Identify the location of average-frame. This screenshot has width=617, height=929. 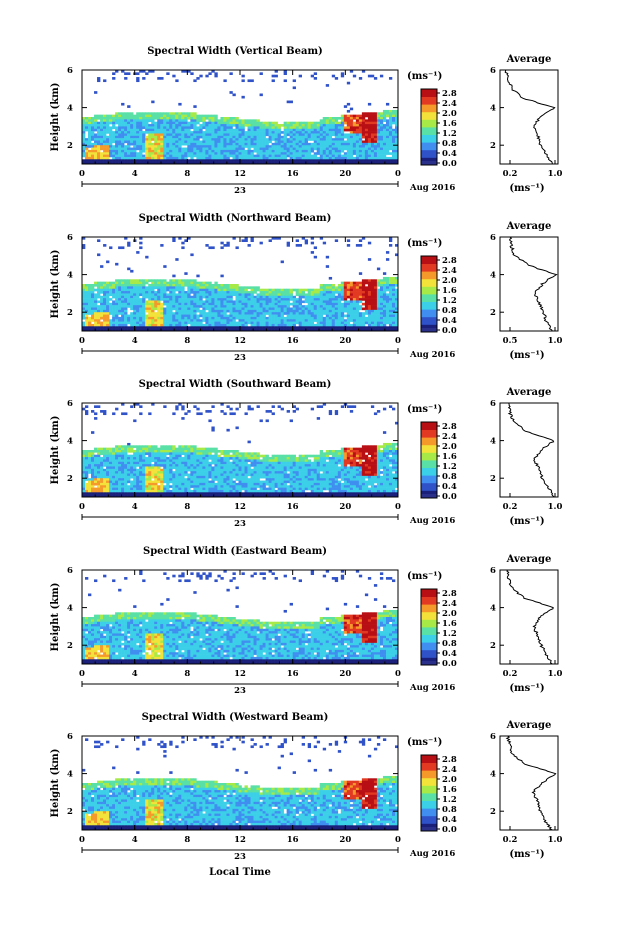
(529, 284).